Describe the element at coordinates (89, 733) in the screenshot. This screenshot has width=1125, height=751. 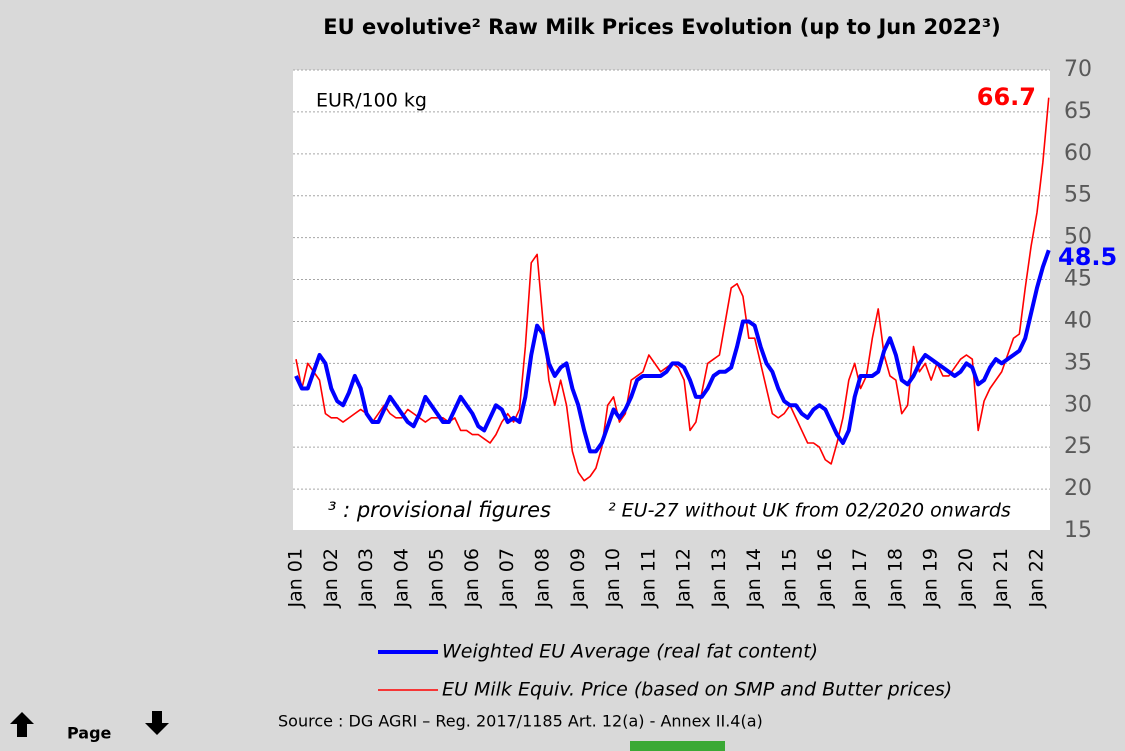
I see `page-label: Page` at that location.